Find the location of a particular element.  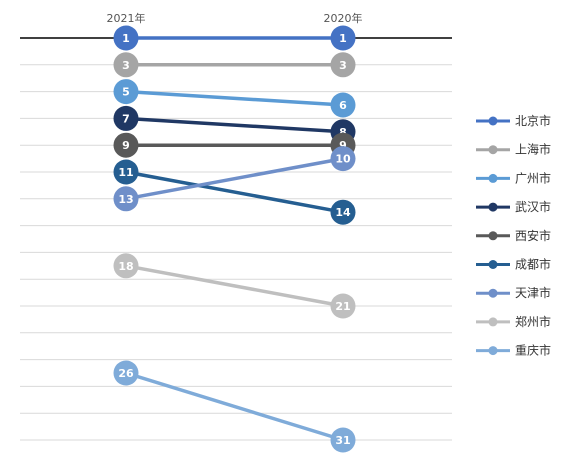

data-label: 11 is located at coordinates (125, 172).